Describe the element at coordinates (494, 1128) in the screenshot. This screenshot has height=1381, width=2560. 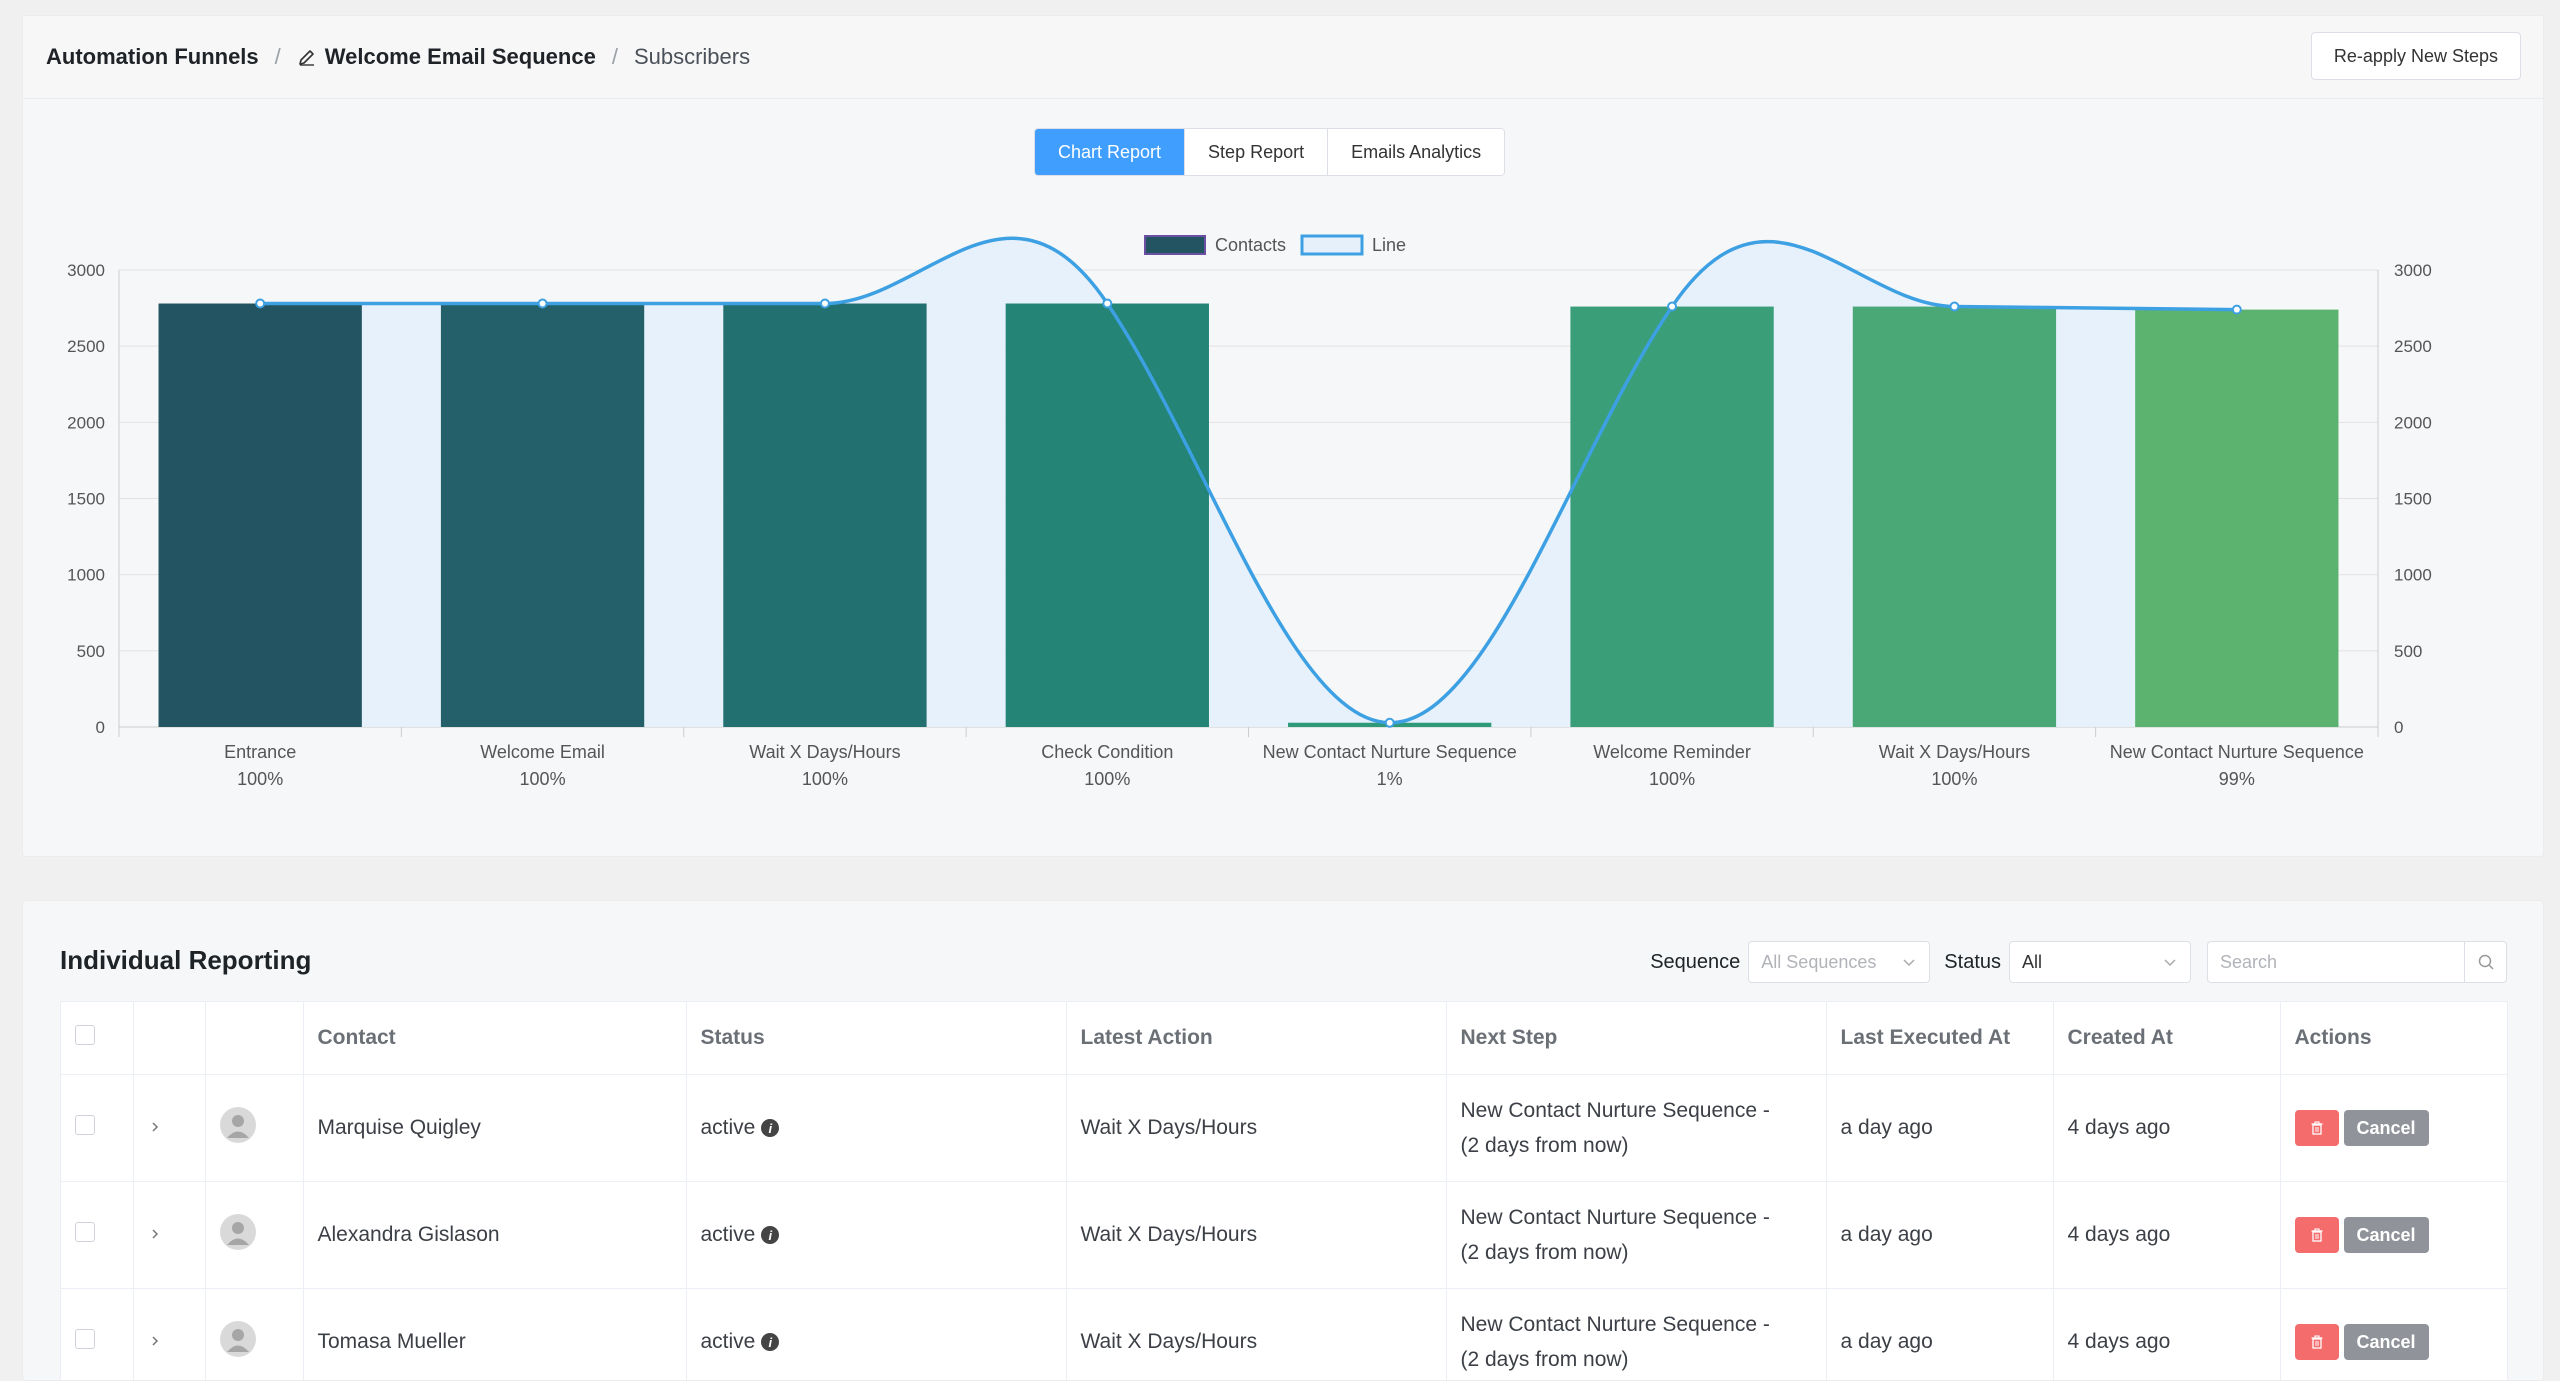
I see `contact-name: Marquise Quigley` at that location.